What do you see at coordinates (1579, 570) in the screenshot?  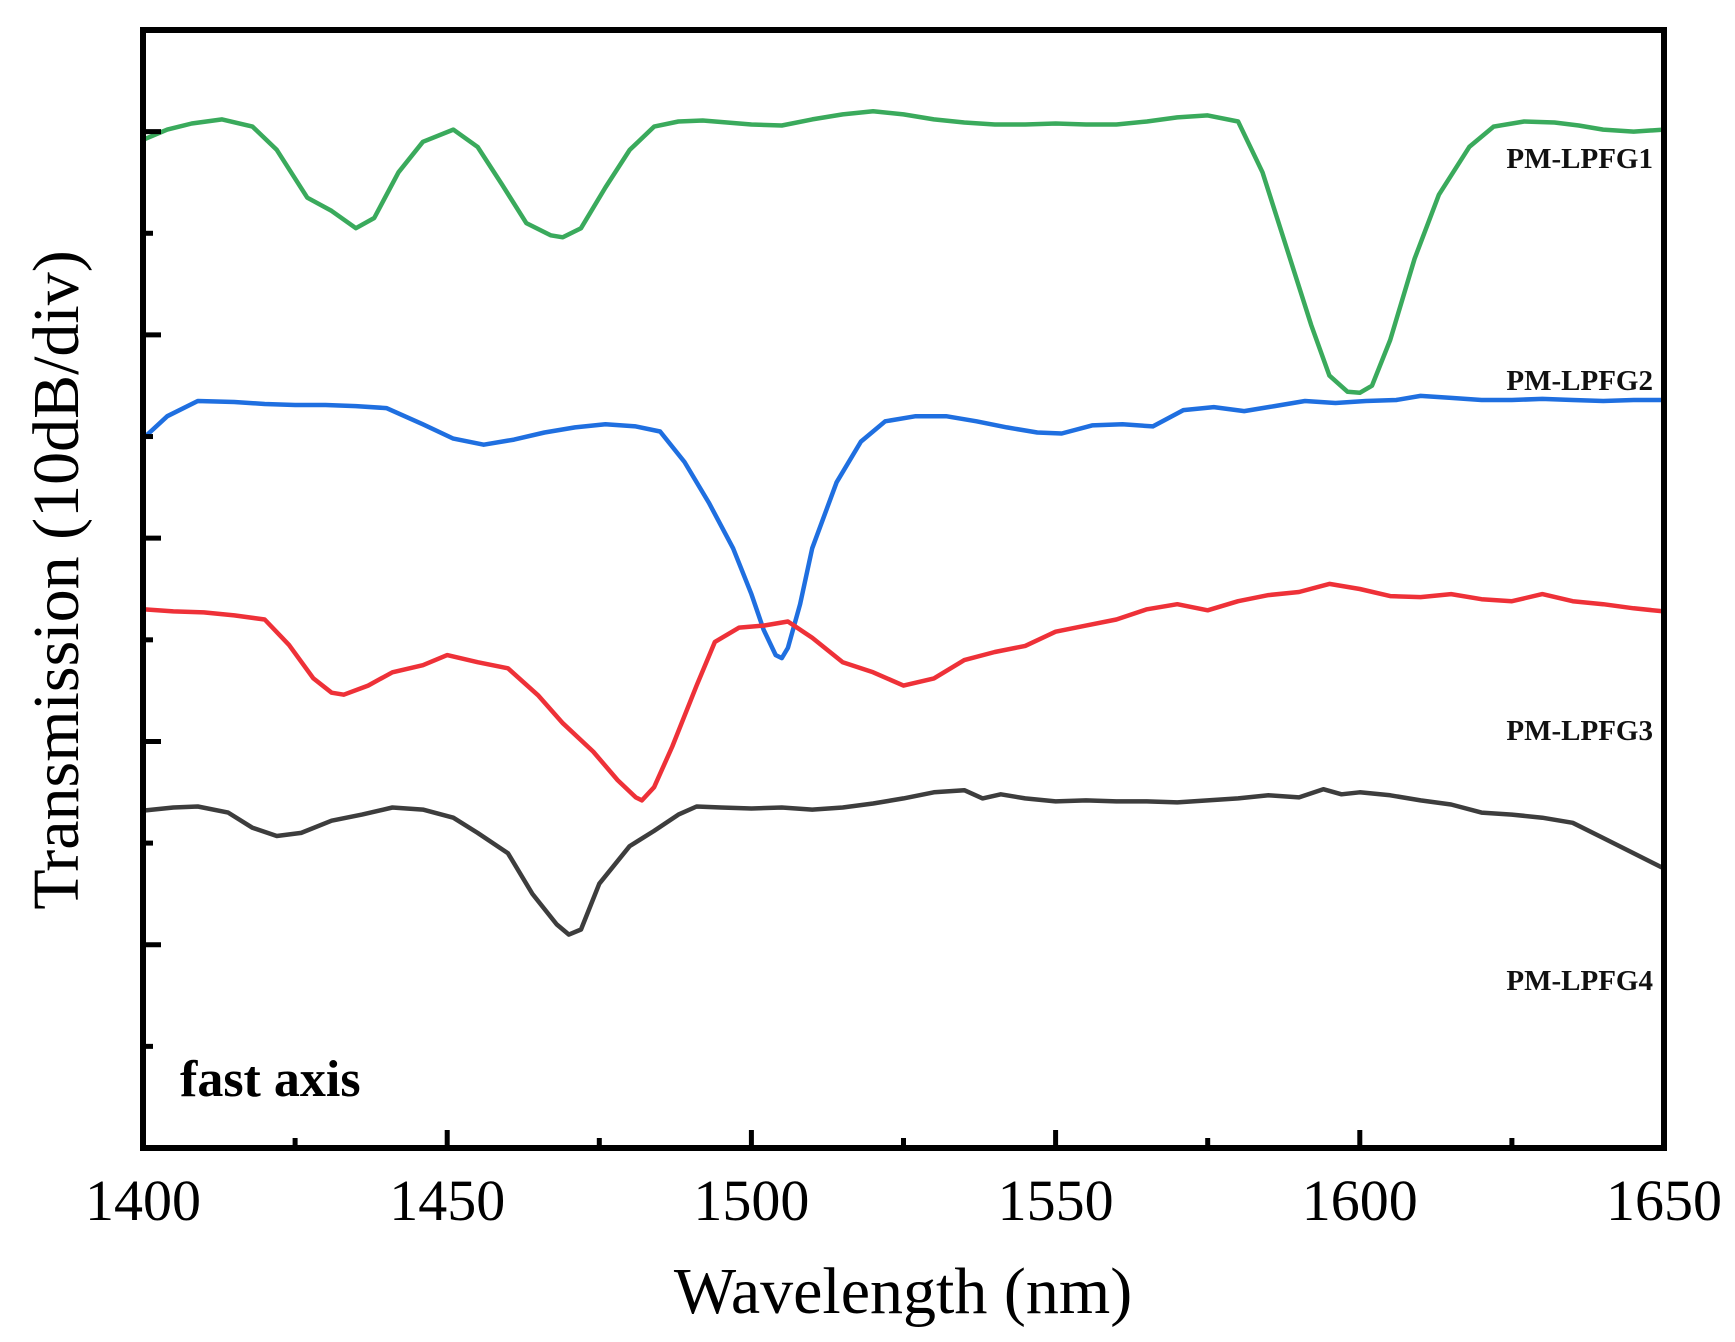 I see `series-labels: PM-LPFG1 PM-LPFG2 PM-LPFG3 PM-LPFG4` at bounding box center [1579, 570].